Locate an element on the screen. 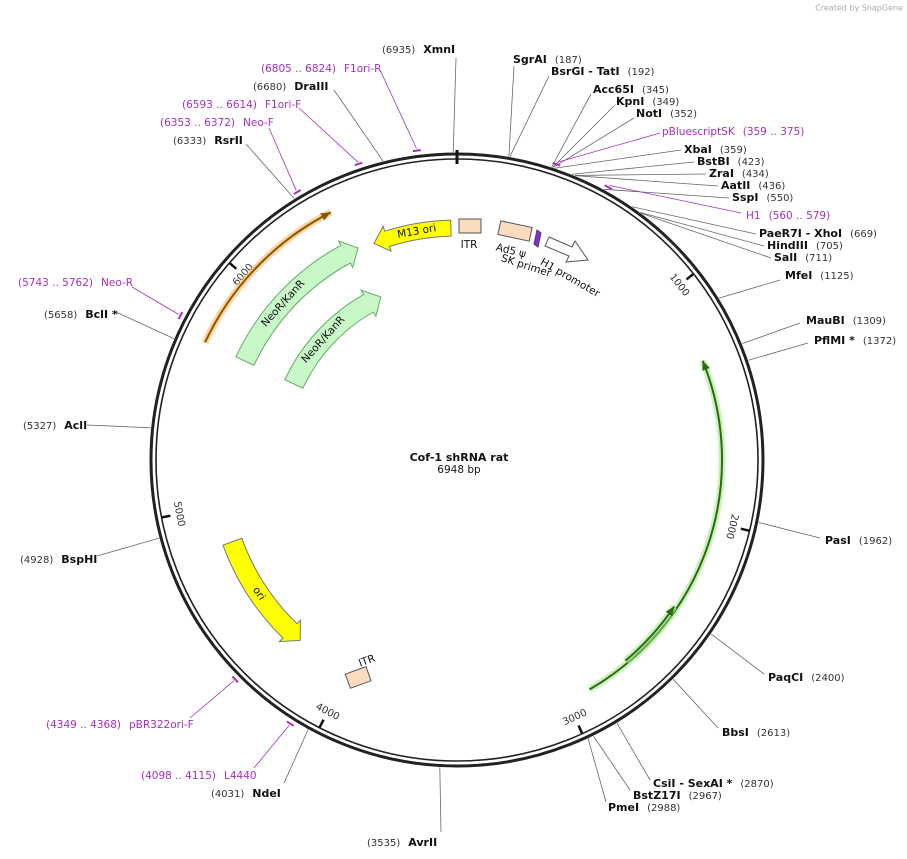 This screenshot has width=907, height=859. site-label: BbsI (2613) is located at coordinates (756, 732).